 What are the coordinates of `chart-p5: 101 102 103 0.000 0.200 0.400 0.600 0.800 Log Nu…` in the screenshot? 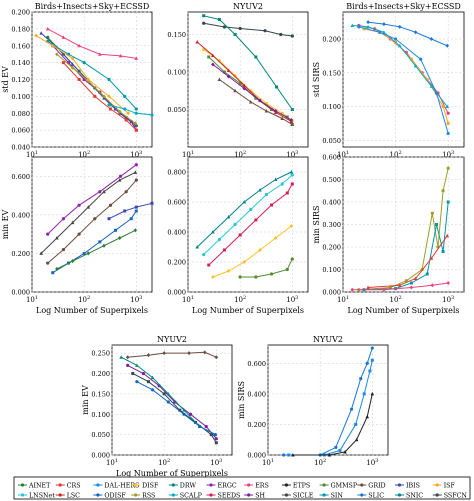 It's located at (238, 235).